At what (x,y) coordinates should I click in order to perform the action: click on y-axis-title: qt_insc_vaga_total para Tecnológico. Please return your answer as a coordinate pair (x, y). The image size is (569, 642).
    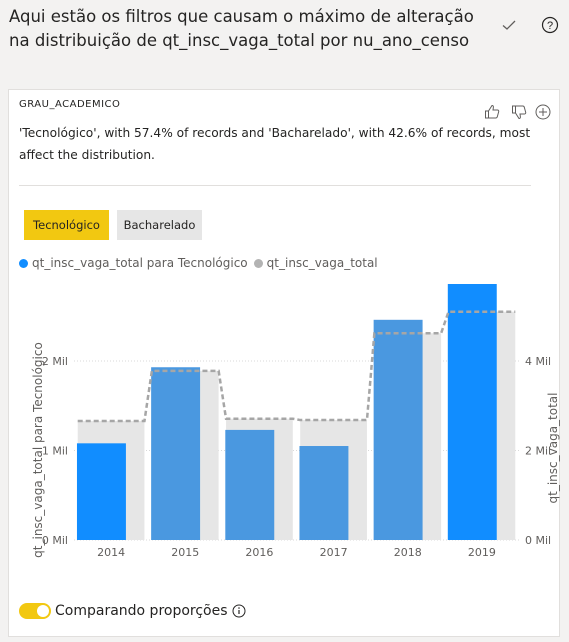
    Looking at the image, I should click on (38, 450).